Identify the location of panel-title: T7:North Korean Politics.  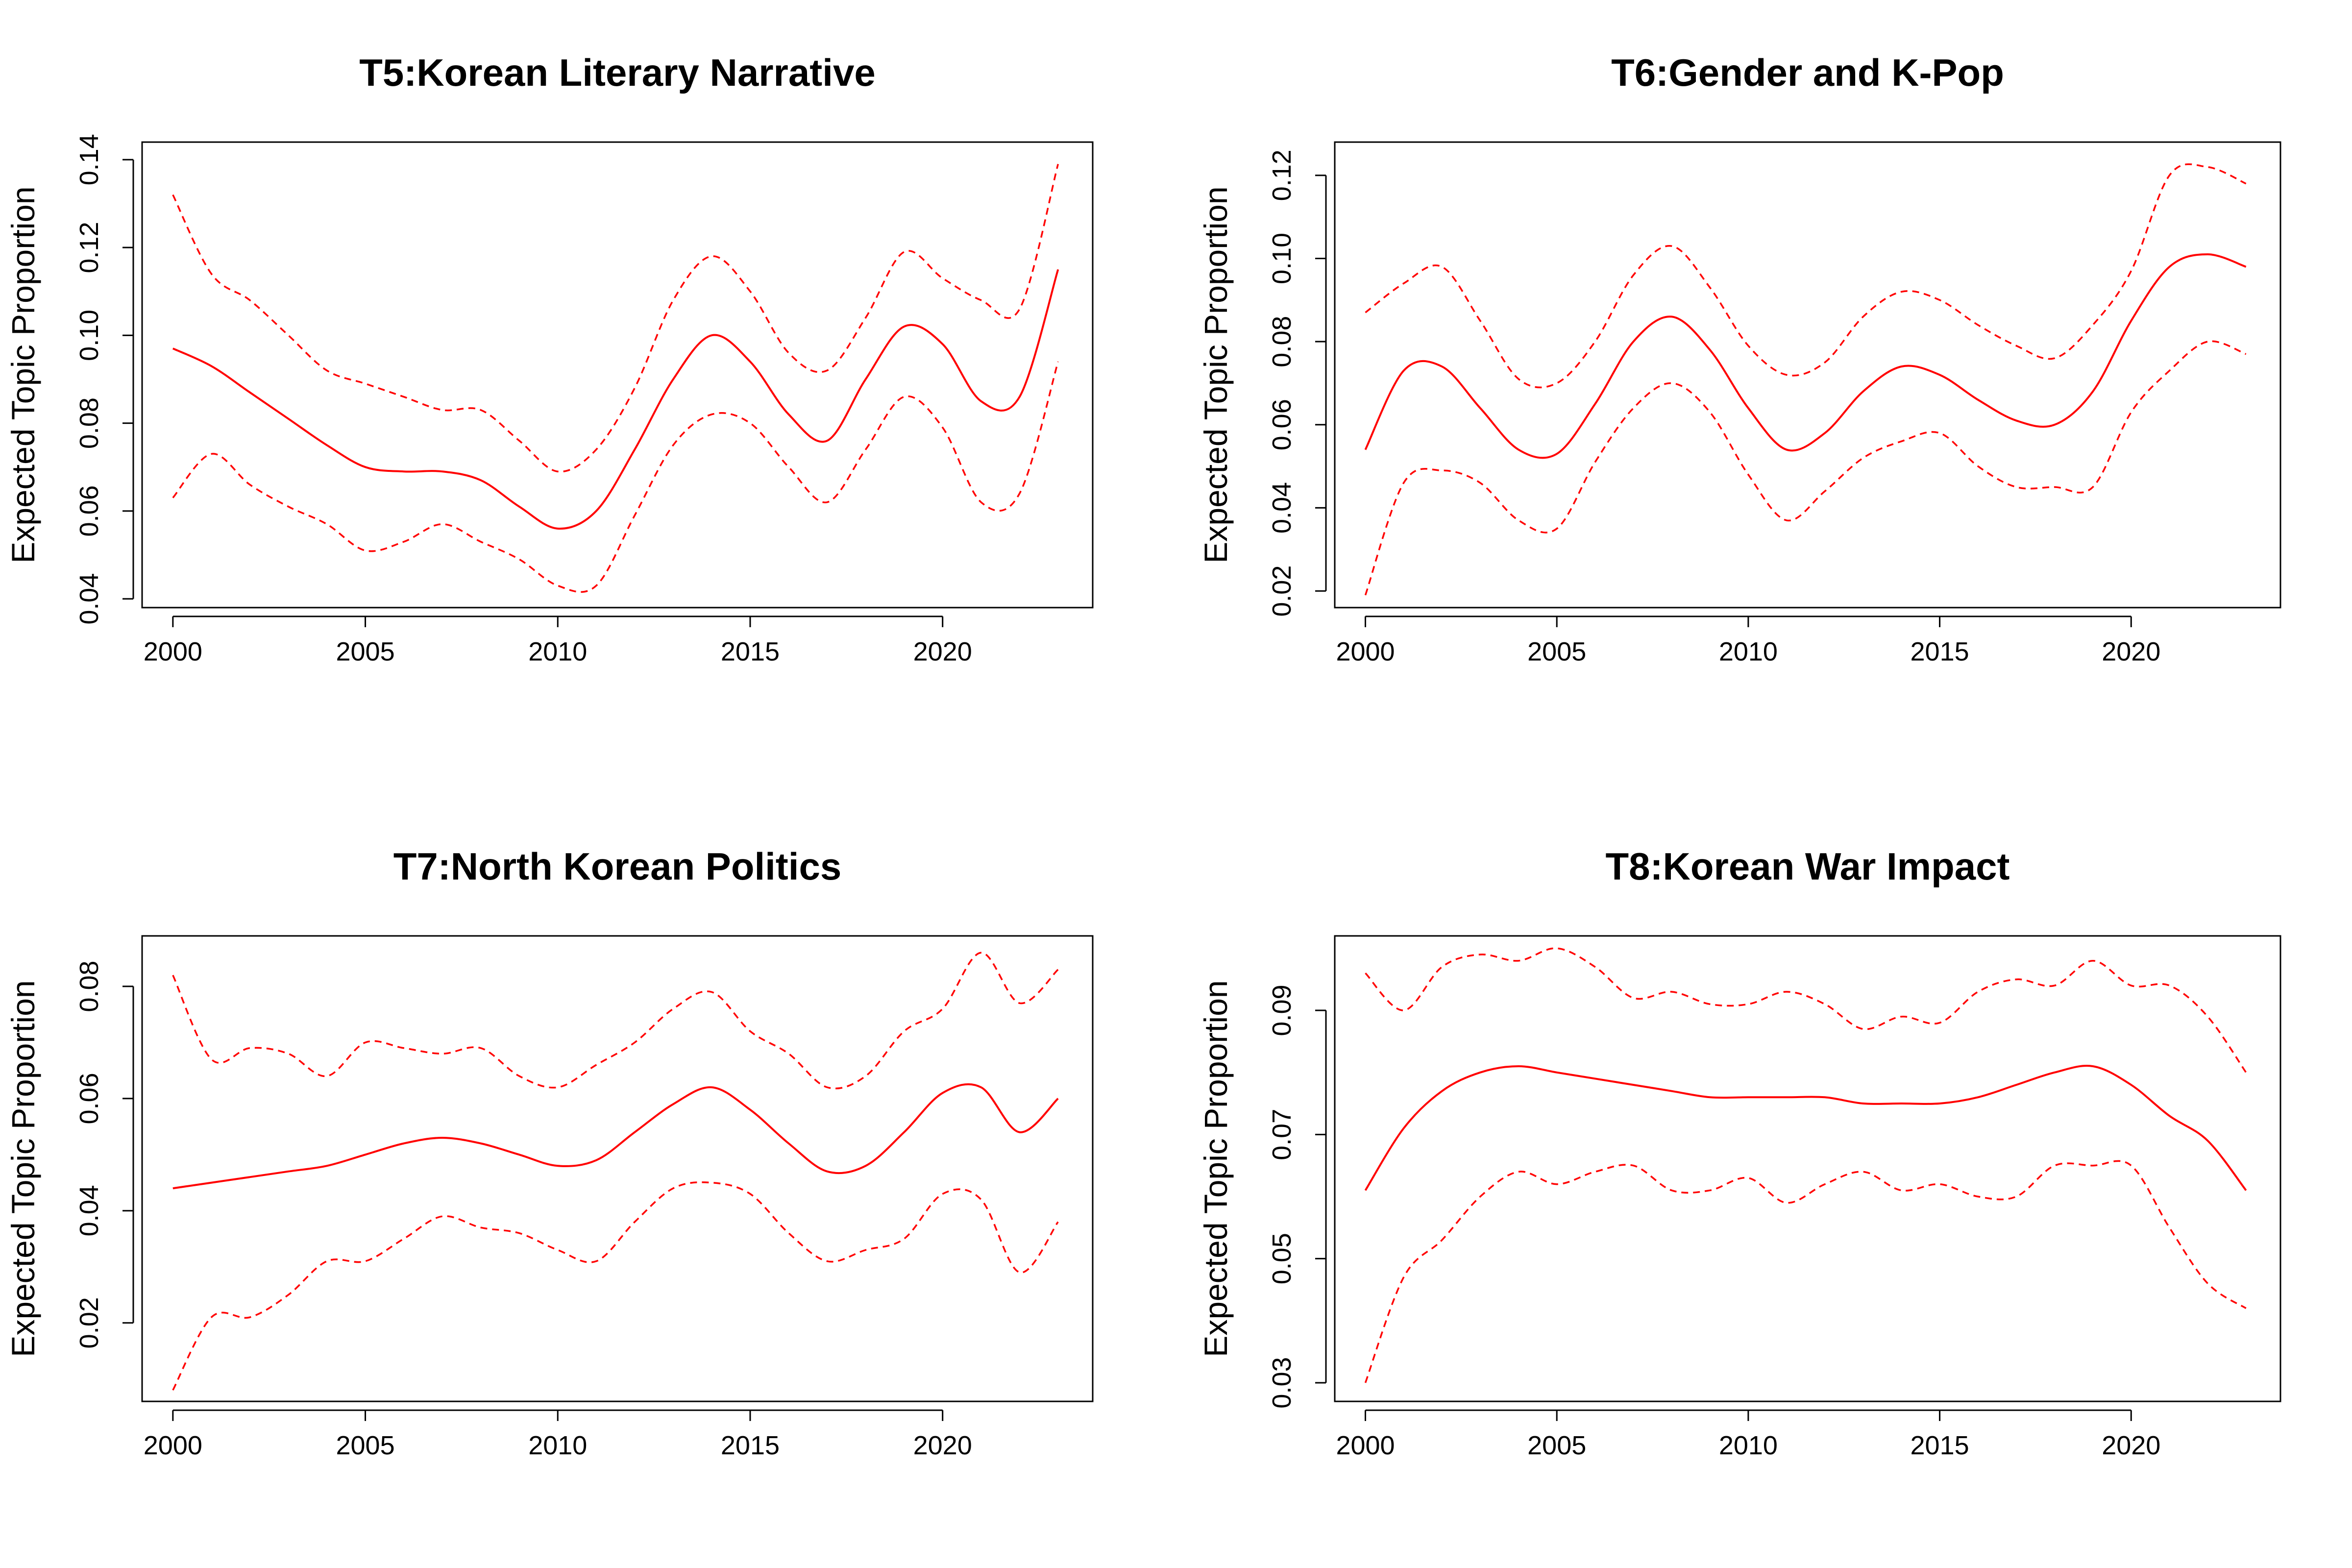
(617, 866).